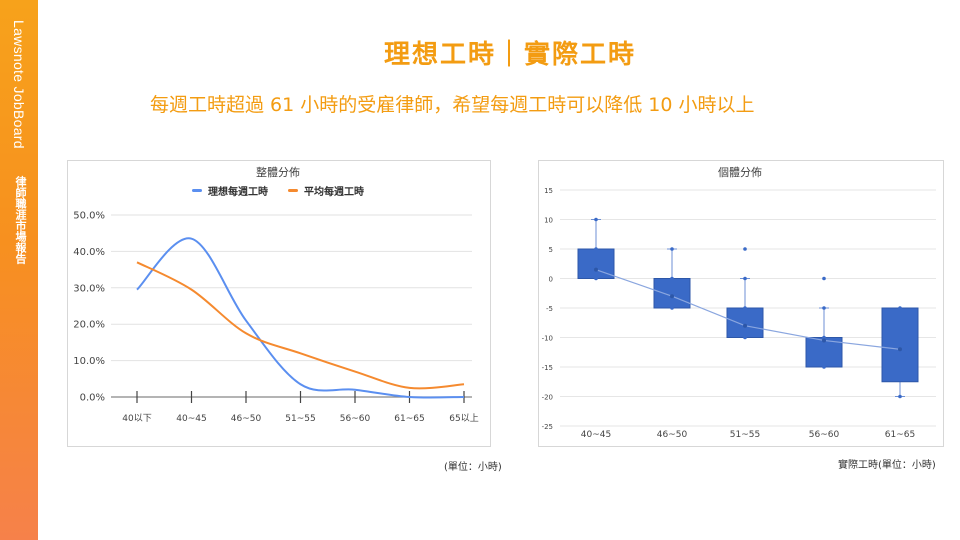  Describe the element at coordinates (334, 192) in the screenshot. I see `legend-label-average: 平均每週工時` at that location.